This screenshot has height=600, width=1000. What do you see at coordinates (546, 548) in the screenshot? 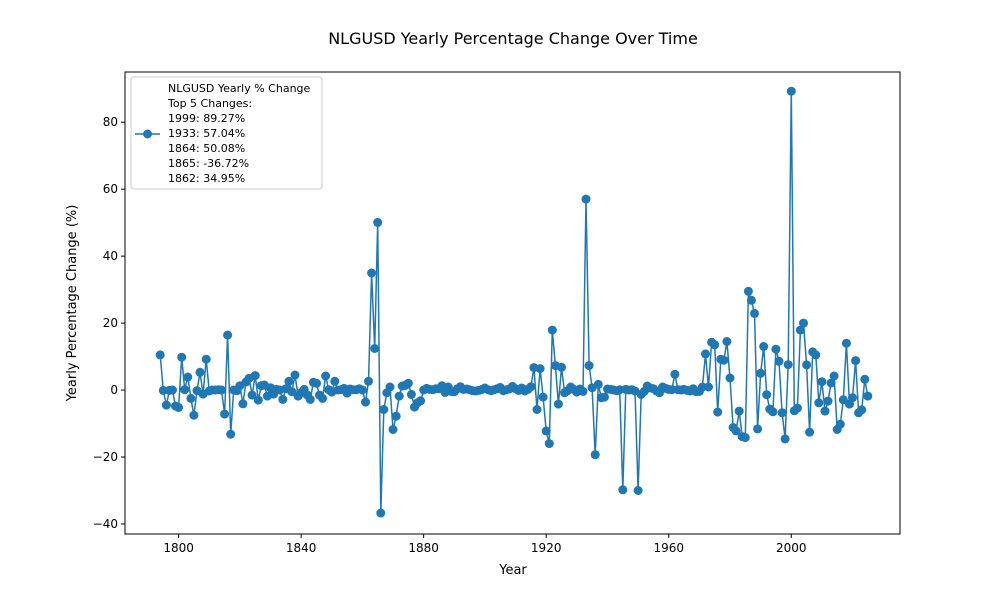
I see `x-tick-label: 1920` at bounding box center [546, 548].